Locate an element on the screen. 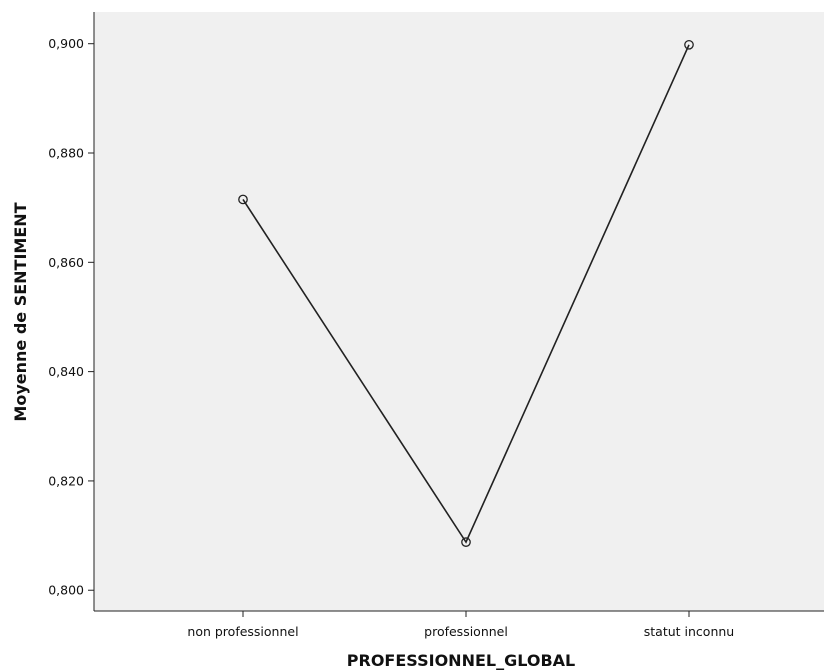  y-axis: 0,800 0,820 0,840 0,860 0,880 0,900 is located at coordinates (71, 311).